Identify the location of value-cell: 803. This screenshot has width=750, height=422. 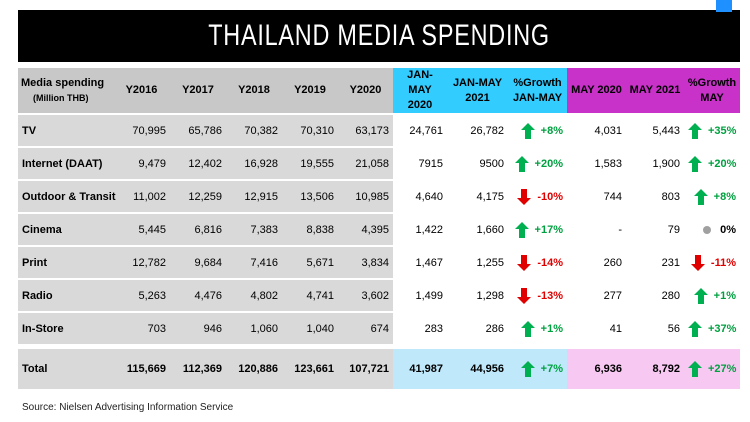
(655, 196).